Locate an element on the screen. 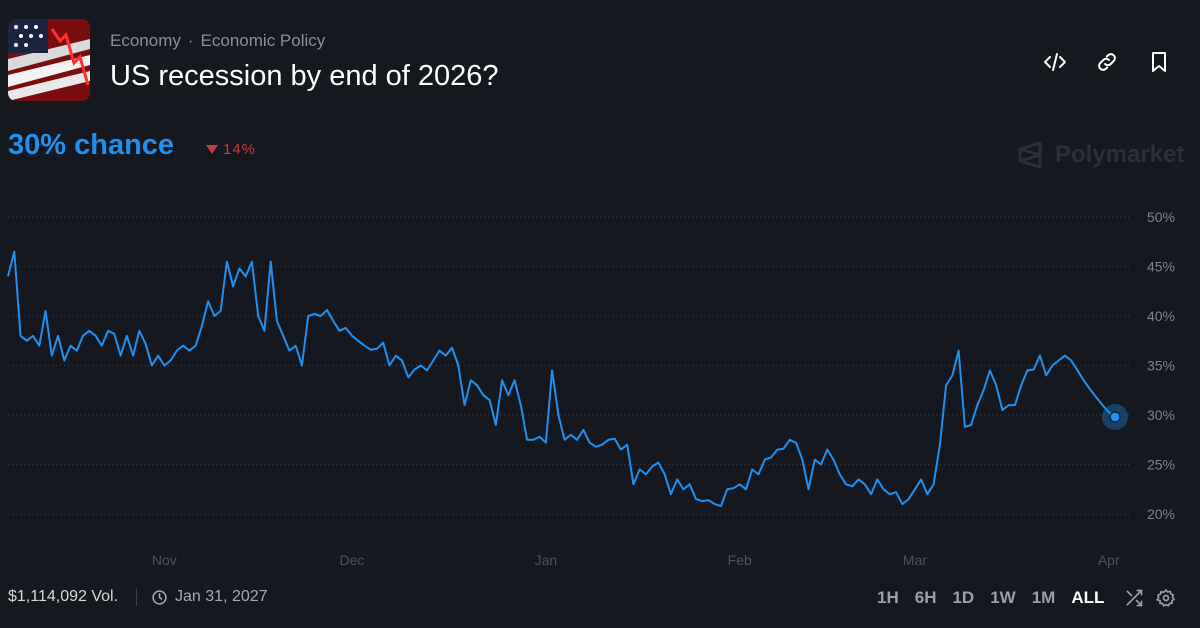  polymarket-logo-icon is located at coordinates (1030, 155).